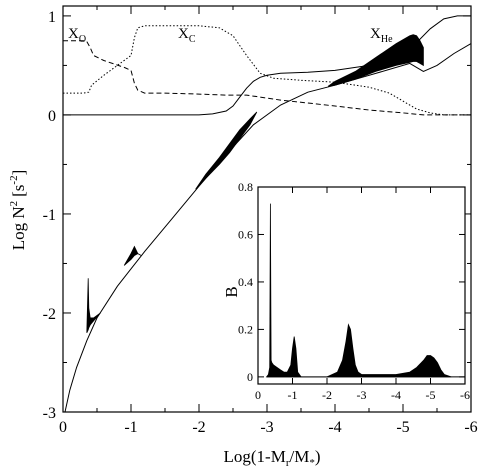  Describe the element at coordinates (258, 395) in the screenshot. I see `inset-x-tick-label-0: 0` at that location.